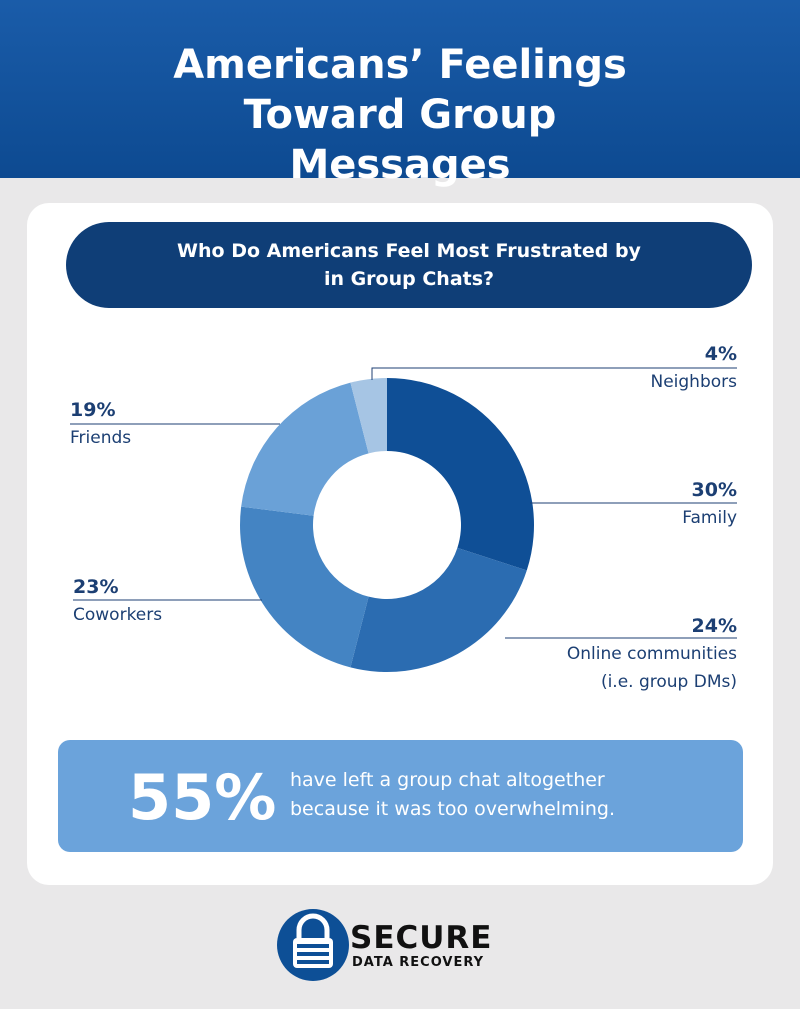 This screenshot has width=800, height=1009. What do you see at coordinates (421, 938) in the screenshot?
I see `logo-name: SECURE` at bounding box center [421, 938].